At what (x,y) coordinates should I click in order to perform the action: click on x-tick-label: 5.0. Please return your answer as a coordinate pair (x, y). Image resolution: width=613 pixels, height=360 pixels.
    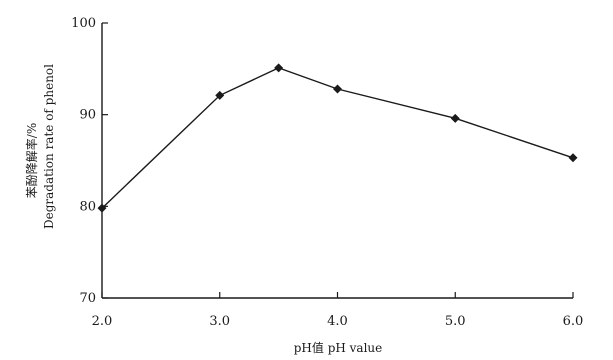
    Looking at the image, I should click on (455, 321).